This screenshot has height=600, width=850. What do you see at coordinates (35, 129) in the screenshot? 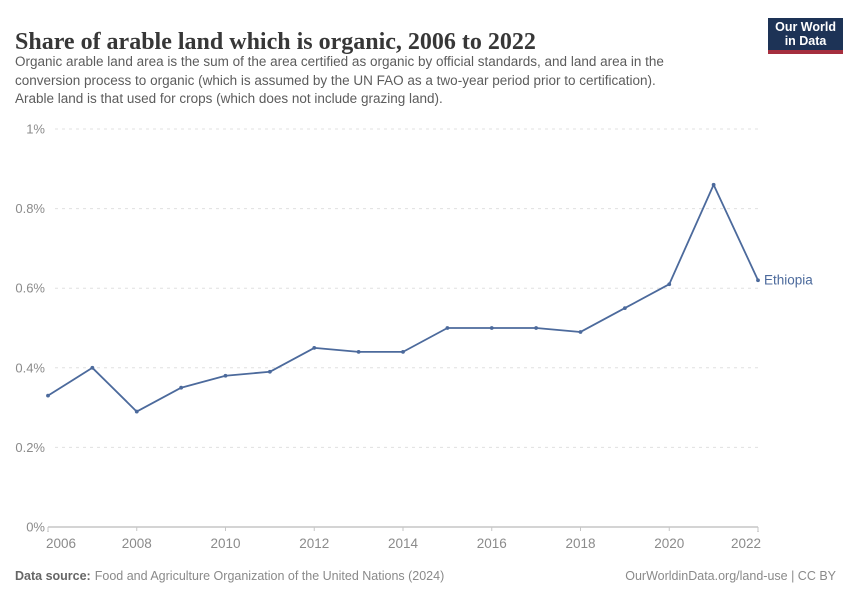
I see `y-tick-label: 1%` at bounding box center [35, 129].